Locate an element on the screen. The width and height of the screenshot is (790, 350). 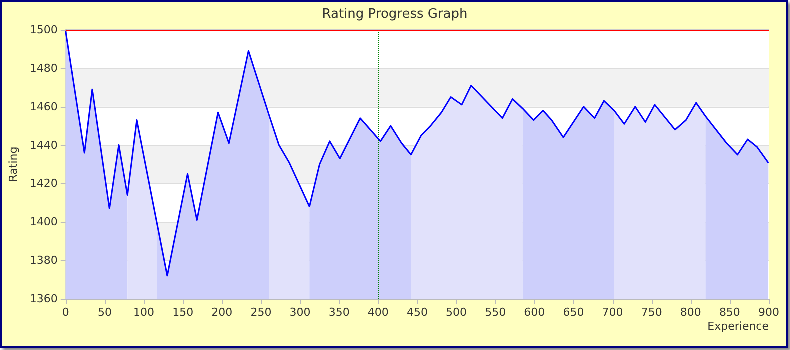
chart-title: Rating Progress Graph is located at coordinates (395, 14).